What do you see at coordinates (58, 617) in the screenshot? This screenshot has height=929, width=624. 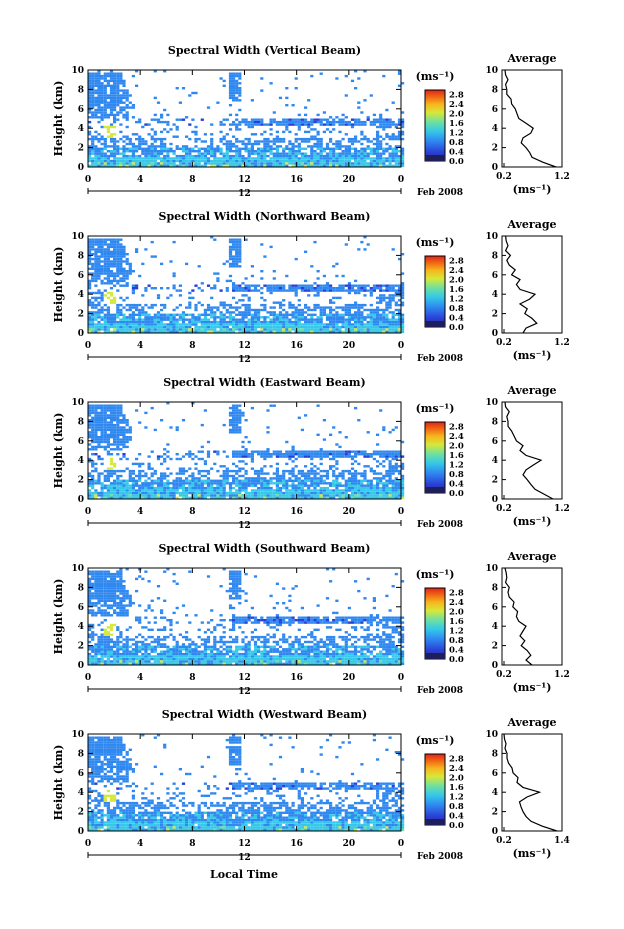 I see `y-axis-label: Height (km)` at bounding box center [58, 617].